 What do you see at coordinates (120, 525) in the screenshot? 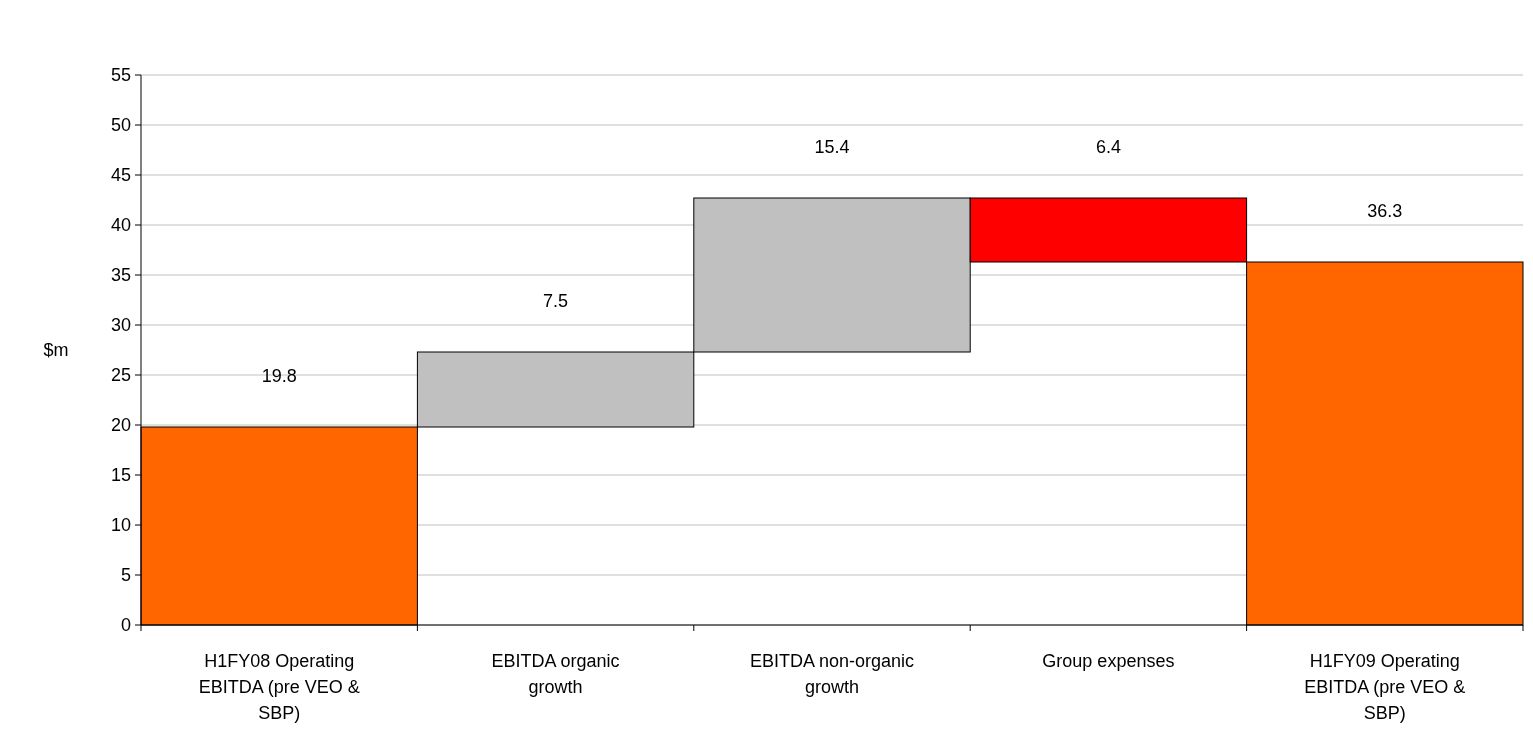
I see `y-tick-label: 10` at bounding box center [120, 525].